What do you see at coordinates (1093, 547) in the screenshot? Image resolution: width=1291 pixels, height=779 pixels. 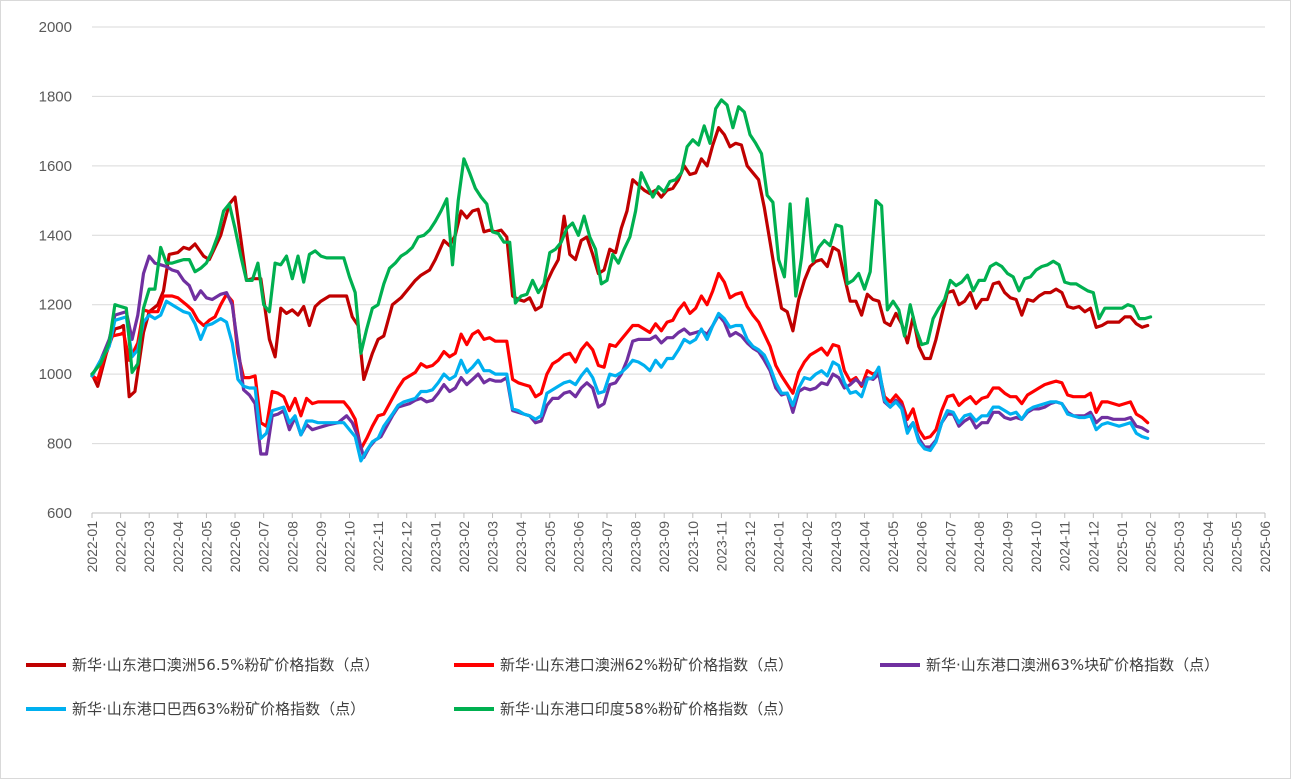 I see `x-tick-label: 2024-12` at bounding box center [1093, 547].